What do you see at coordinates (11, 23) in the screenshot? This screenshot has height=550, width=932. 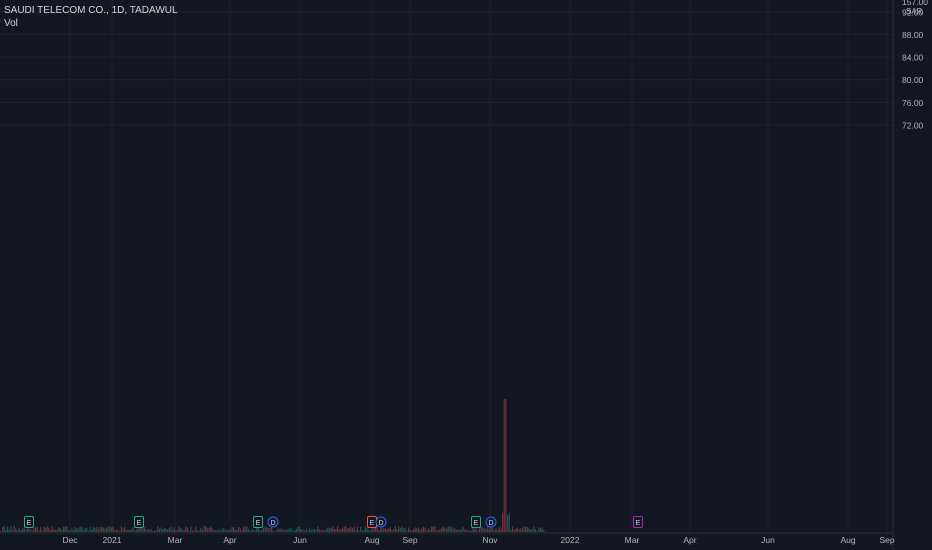 I see `volume-legend: Vol` at bounding box center [11, 23].